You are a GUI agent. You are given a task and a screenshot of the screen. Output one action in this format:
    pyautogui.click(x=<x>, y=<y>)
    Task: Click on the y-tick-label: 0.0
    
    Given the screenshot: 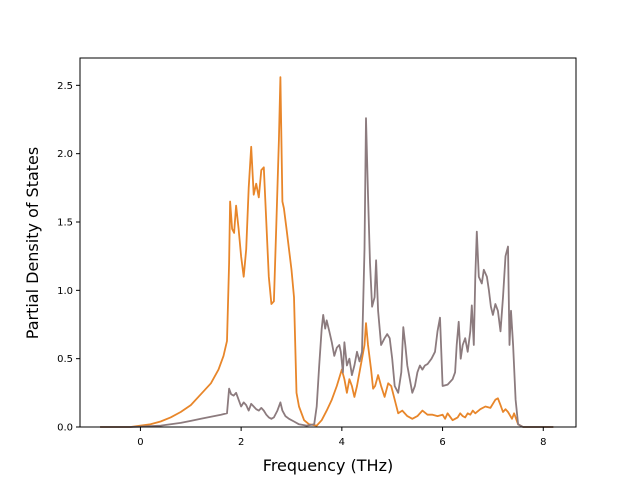 What is the action you would take?
    pyautogui.click(x=65, y=428)
    